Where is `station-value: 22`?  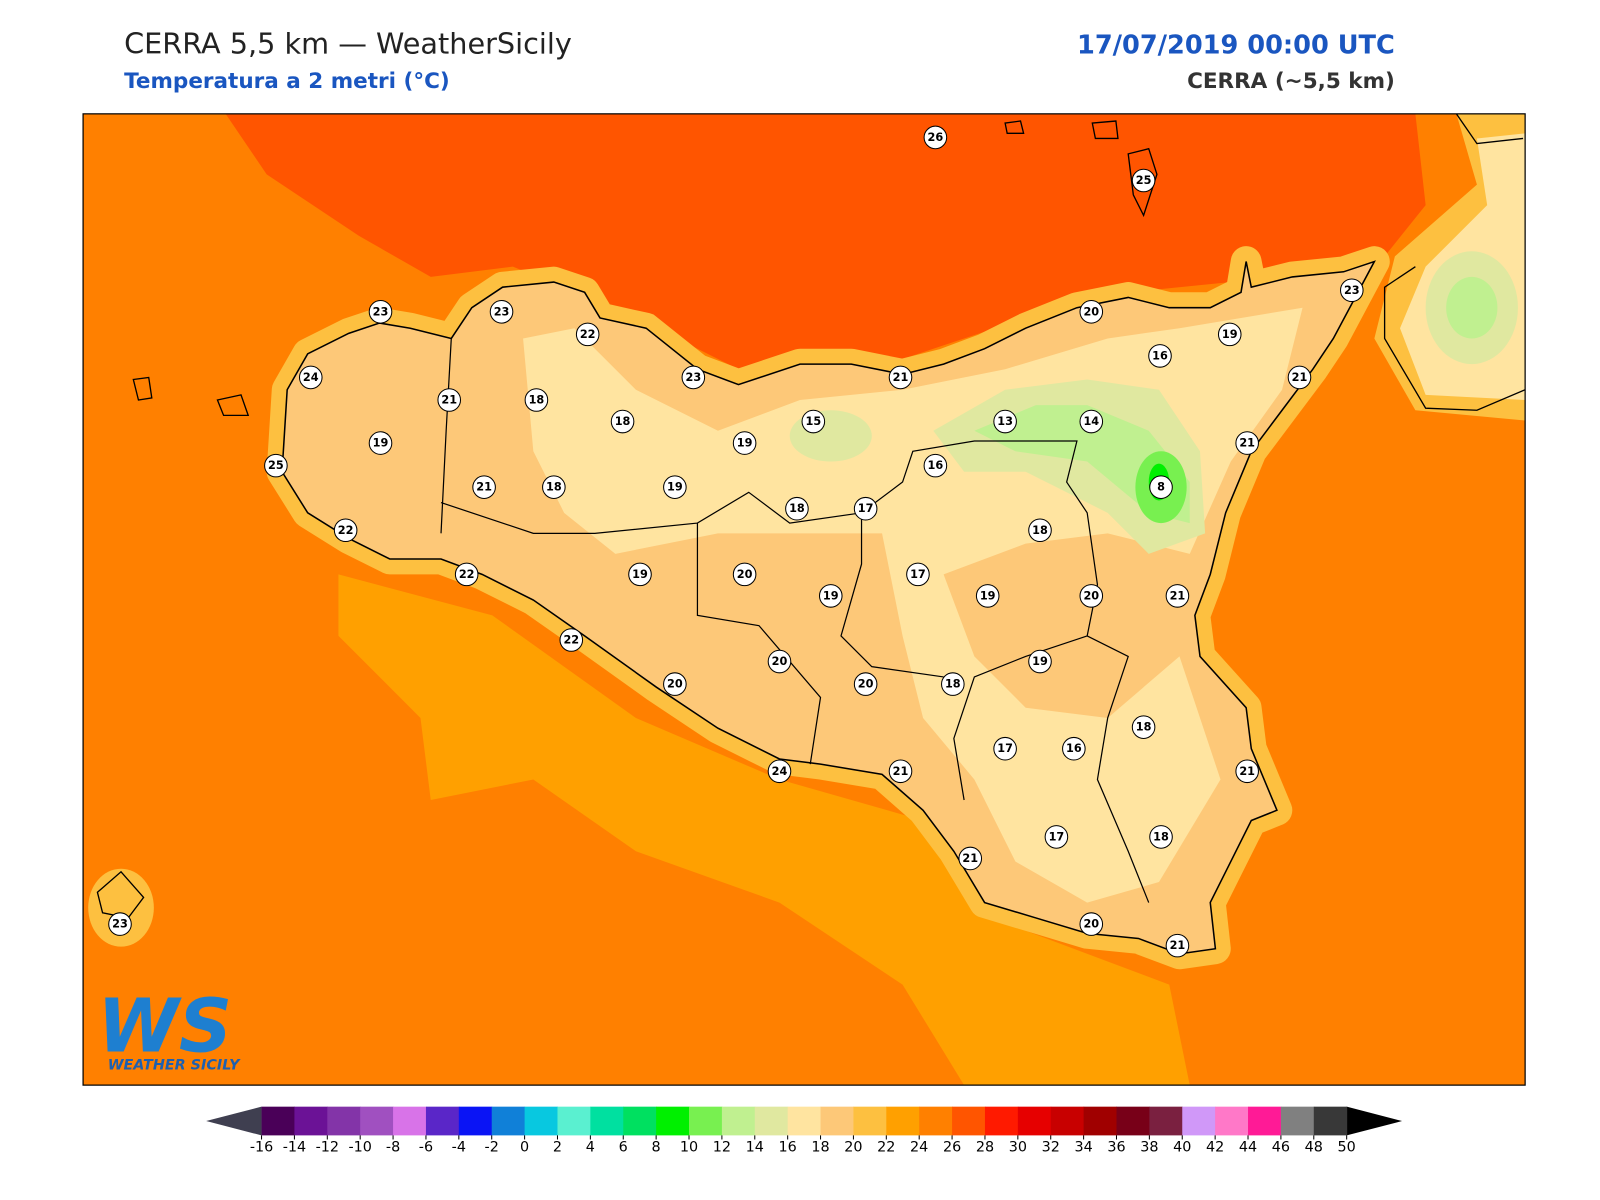
station-value: 22 is located at coordinates (346, 530).